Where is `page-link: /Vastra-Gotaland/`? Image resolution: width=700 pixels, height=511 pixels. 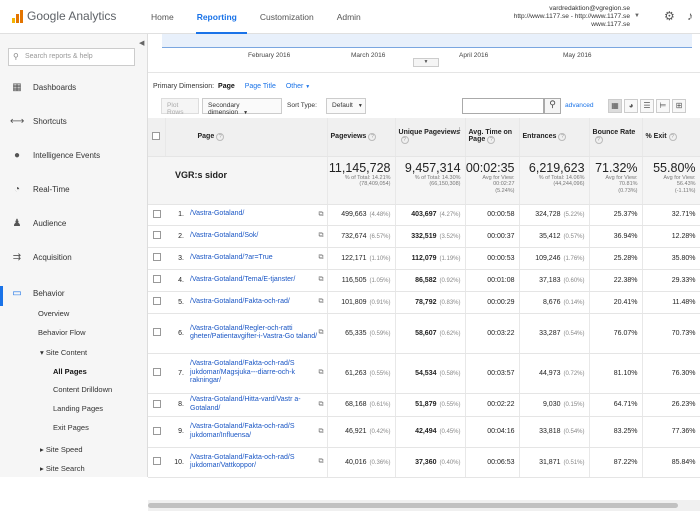
page-link: /Vastra-Gotaland/ is located at coordinates (217, 214).